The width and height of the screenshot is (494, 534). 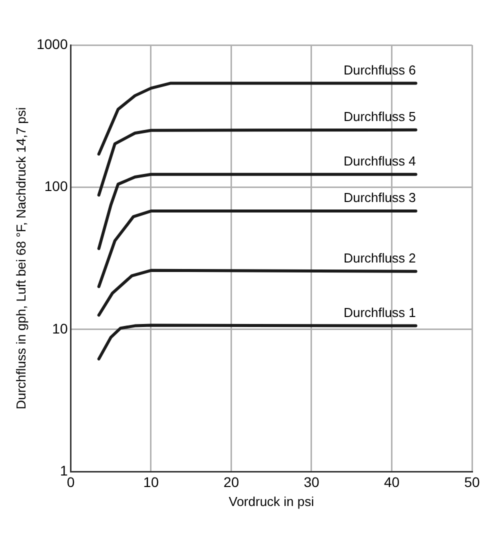 What do you see at coordinates (64, 470) in the screenshot?
I see `y-tick-label: 1` at bounding box center [64, 470].